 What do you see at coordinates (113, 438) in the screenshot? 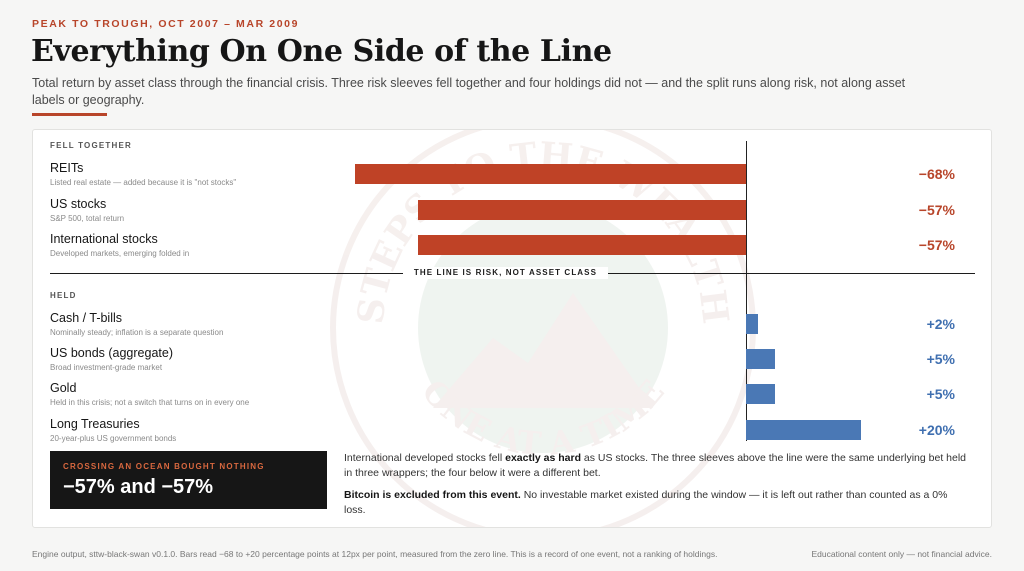
I see `asset-note: 20-year-plus US government bonds` at bounding box center [113, 438].